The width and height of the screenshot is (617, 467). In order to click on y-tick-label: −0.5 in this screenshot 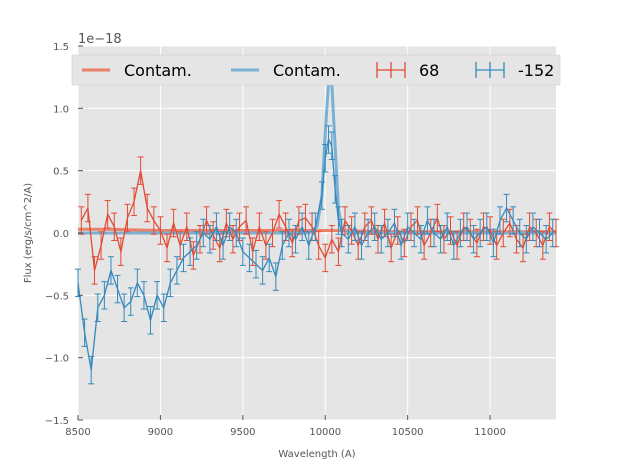, I will do `click(57, 296)`.